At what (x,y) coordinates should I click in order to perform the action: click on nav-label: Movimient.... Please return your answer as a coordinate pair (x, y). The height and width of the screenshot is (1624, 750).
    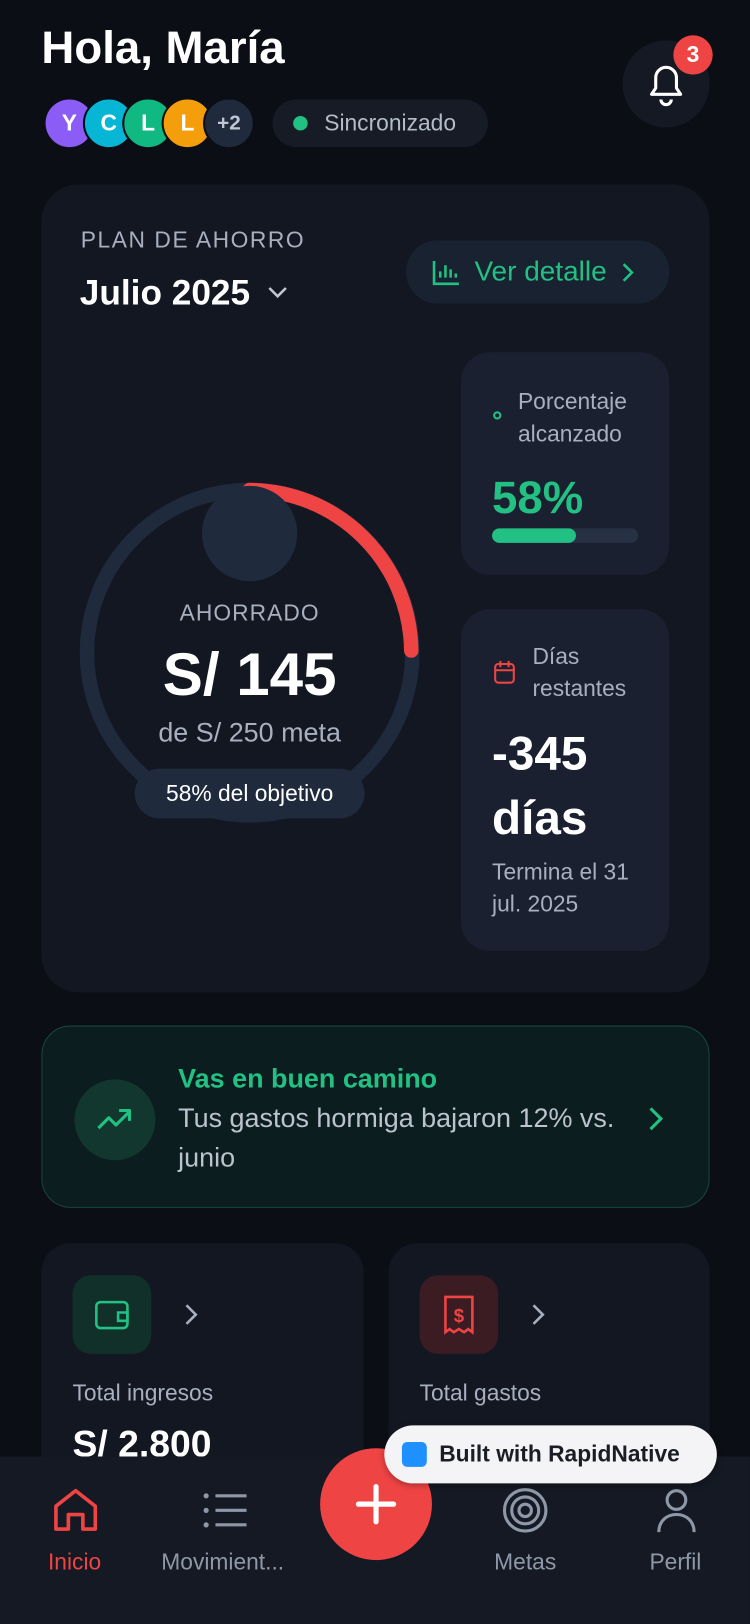
    Looking at the image, I should click on (223, 1561).